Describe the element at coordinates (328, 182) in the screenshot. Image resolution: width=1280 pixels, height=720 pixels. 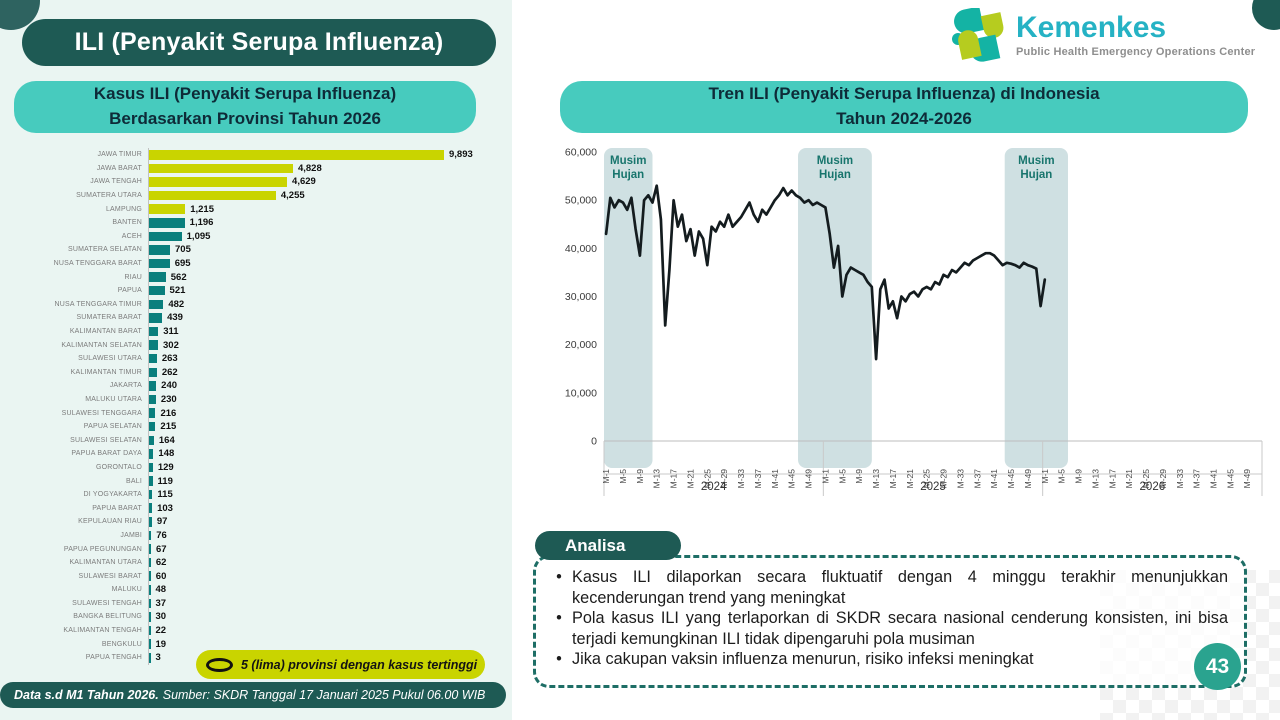
I see `bar-track: 4,629` at that location.